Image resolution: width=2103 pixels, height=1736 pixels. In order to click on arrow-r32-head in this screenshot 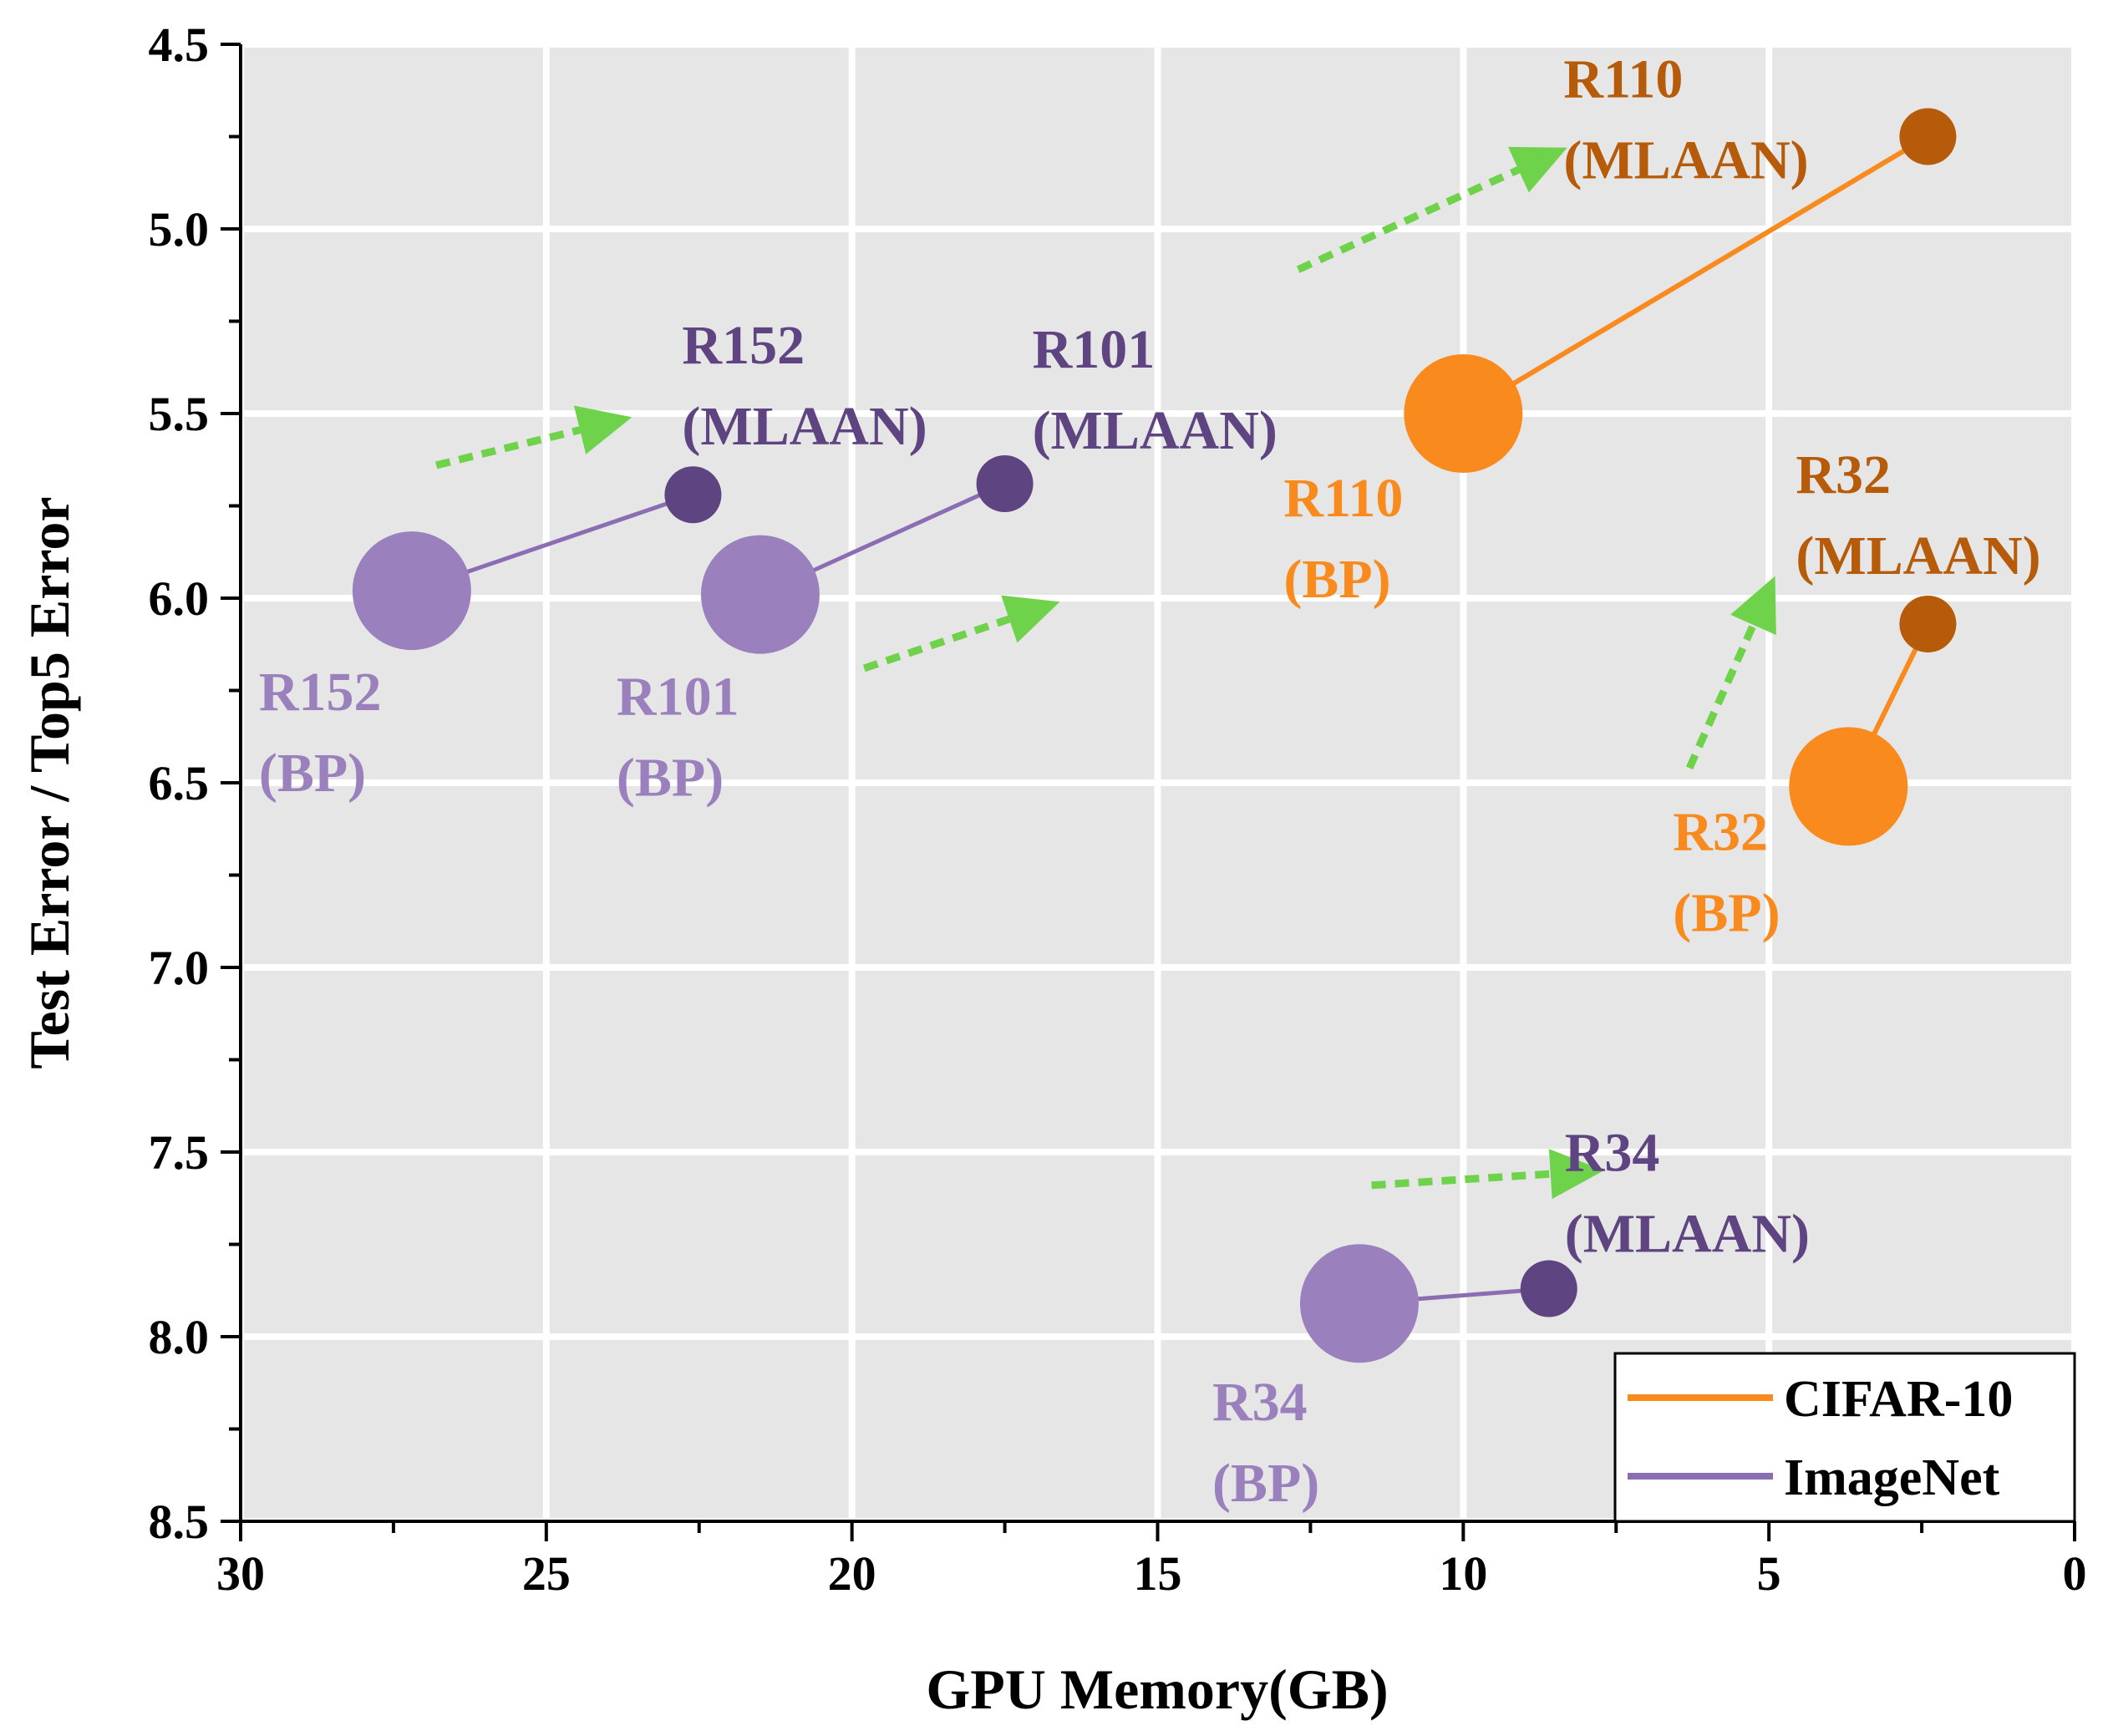, I will do `click(1753, 606)`.